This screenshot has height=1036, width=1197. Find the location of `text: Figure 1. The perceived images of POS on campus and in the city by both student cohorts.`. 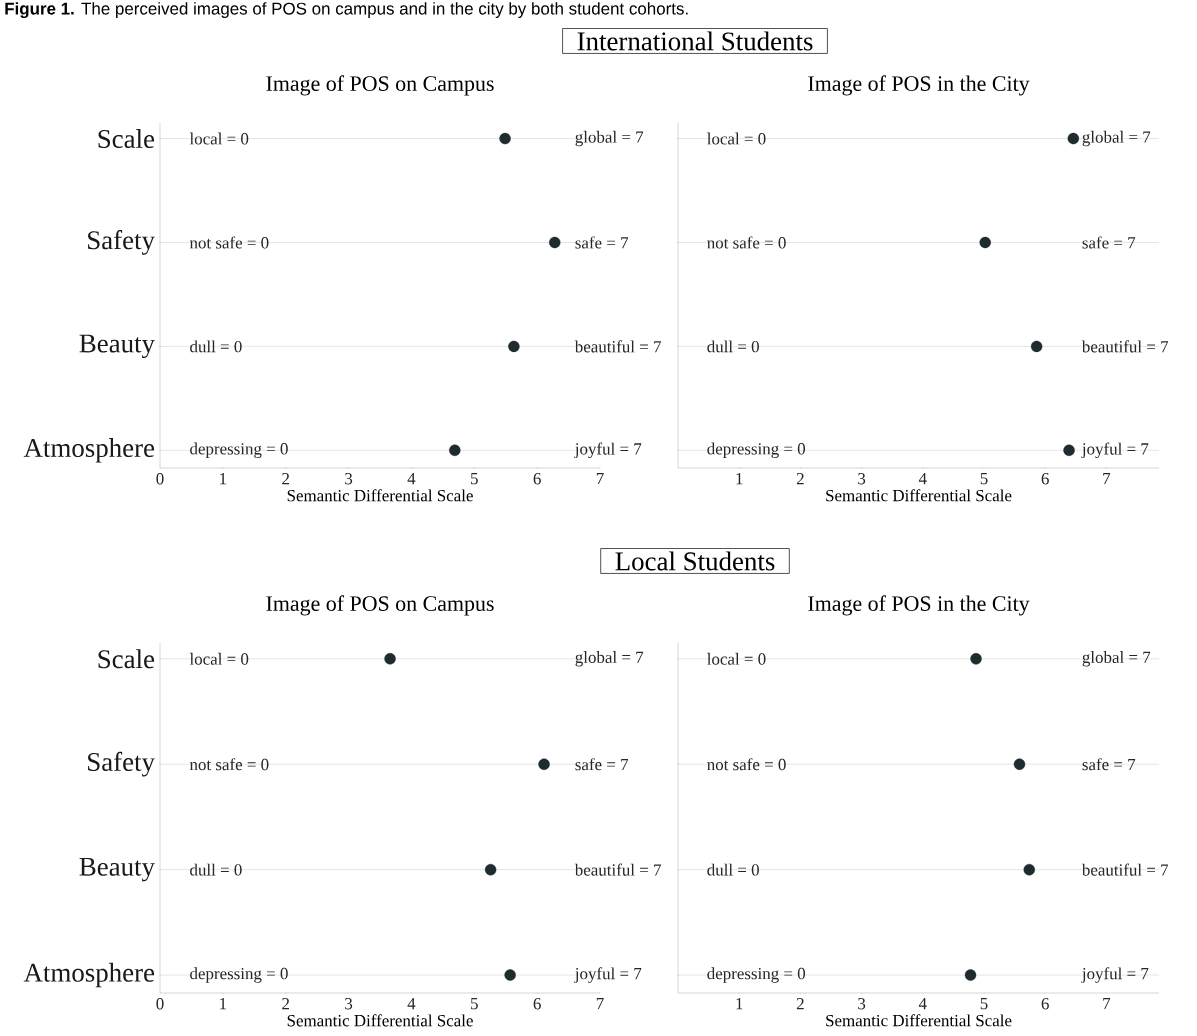

text: Figure 1. The perceived images of POS on campus and in the city by both student cohorts. is located at coordinates (346, 10).